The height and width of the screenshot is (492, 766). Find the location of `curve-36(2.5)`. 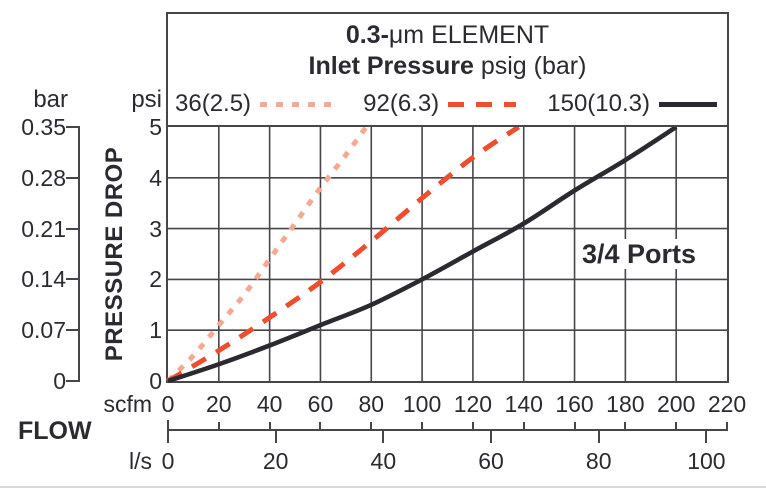

curve-36(2.5) is located at coordinates (267, 254).